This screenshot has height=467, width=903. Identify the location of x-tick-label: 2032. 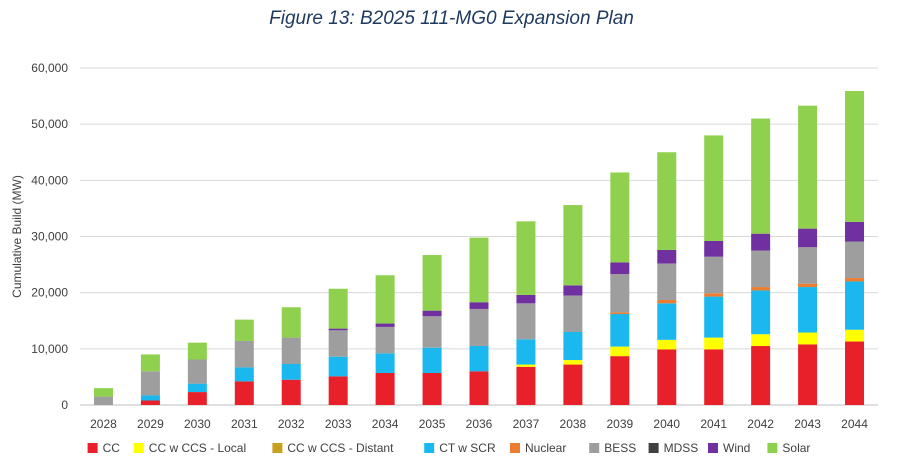
(291, 424).